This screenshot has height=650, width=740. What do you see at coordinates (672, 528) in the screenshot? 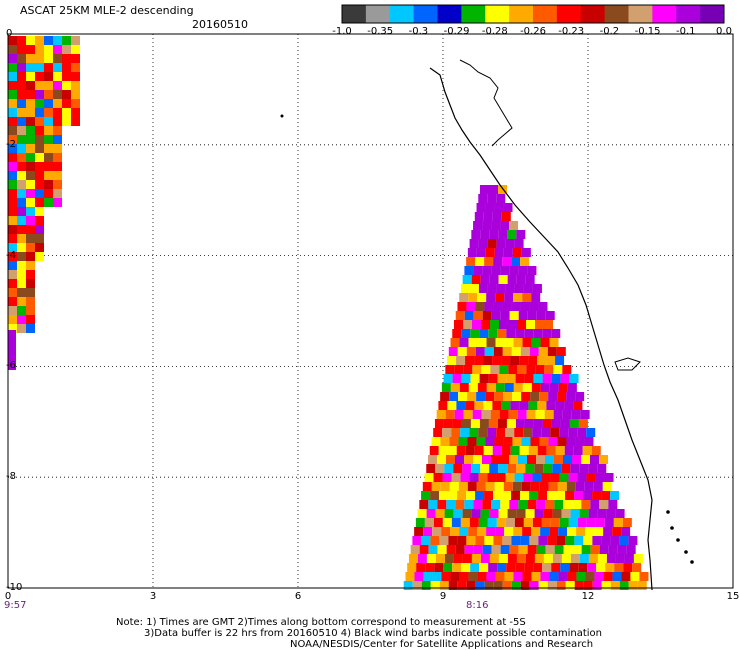
I see `small-island` at bounding box center [672, 528].